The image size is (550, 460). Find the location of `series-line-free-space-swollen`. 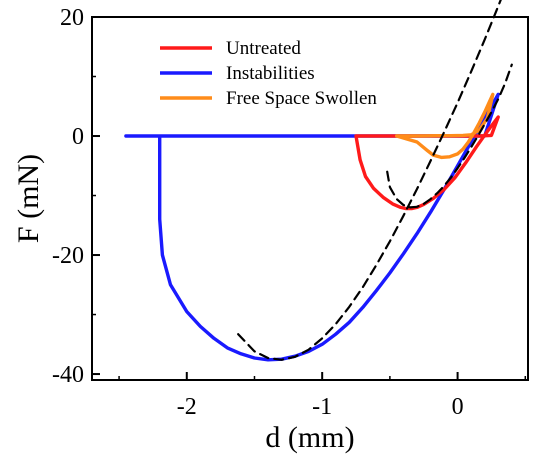

series-line-free-space-swollen is located at coordinates (445, 126).